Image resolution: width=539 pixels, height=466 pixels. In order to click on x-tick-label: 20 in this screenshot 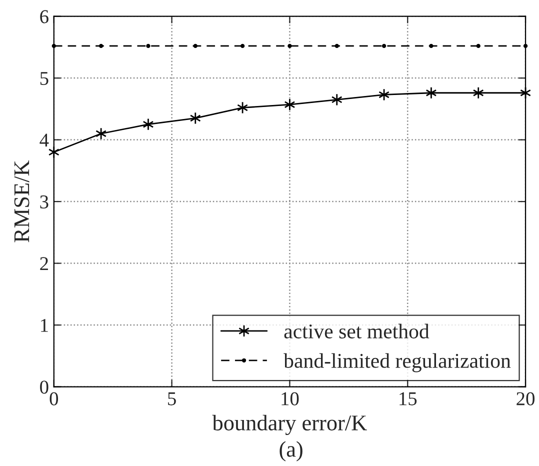, I will do `click(525, 399)`.